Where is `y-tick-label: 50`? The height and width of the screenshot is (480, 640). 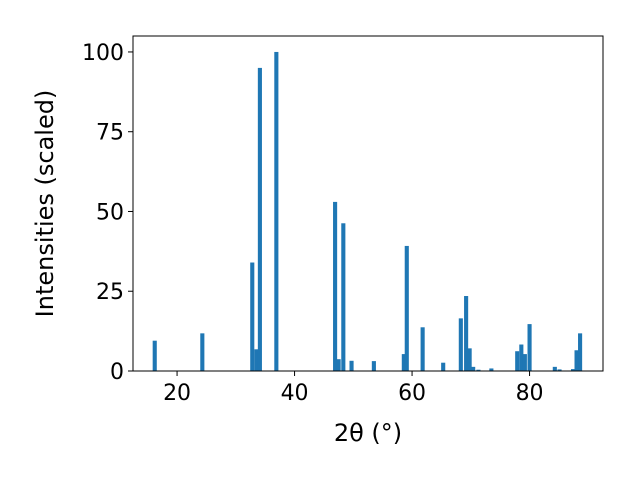
y-tick-label: 50 is located at coordinates (110, 212).